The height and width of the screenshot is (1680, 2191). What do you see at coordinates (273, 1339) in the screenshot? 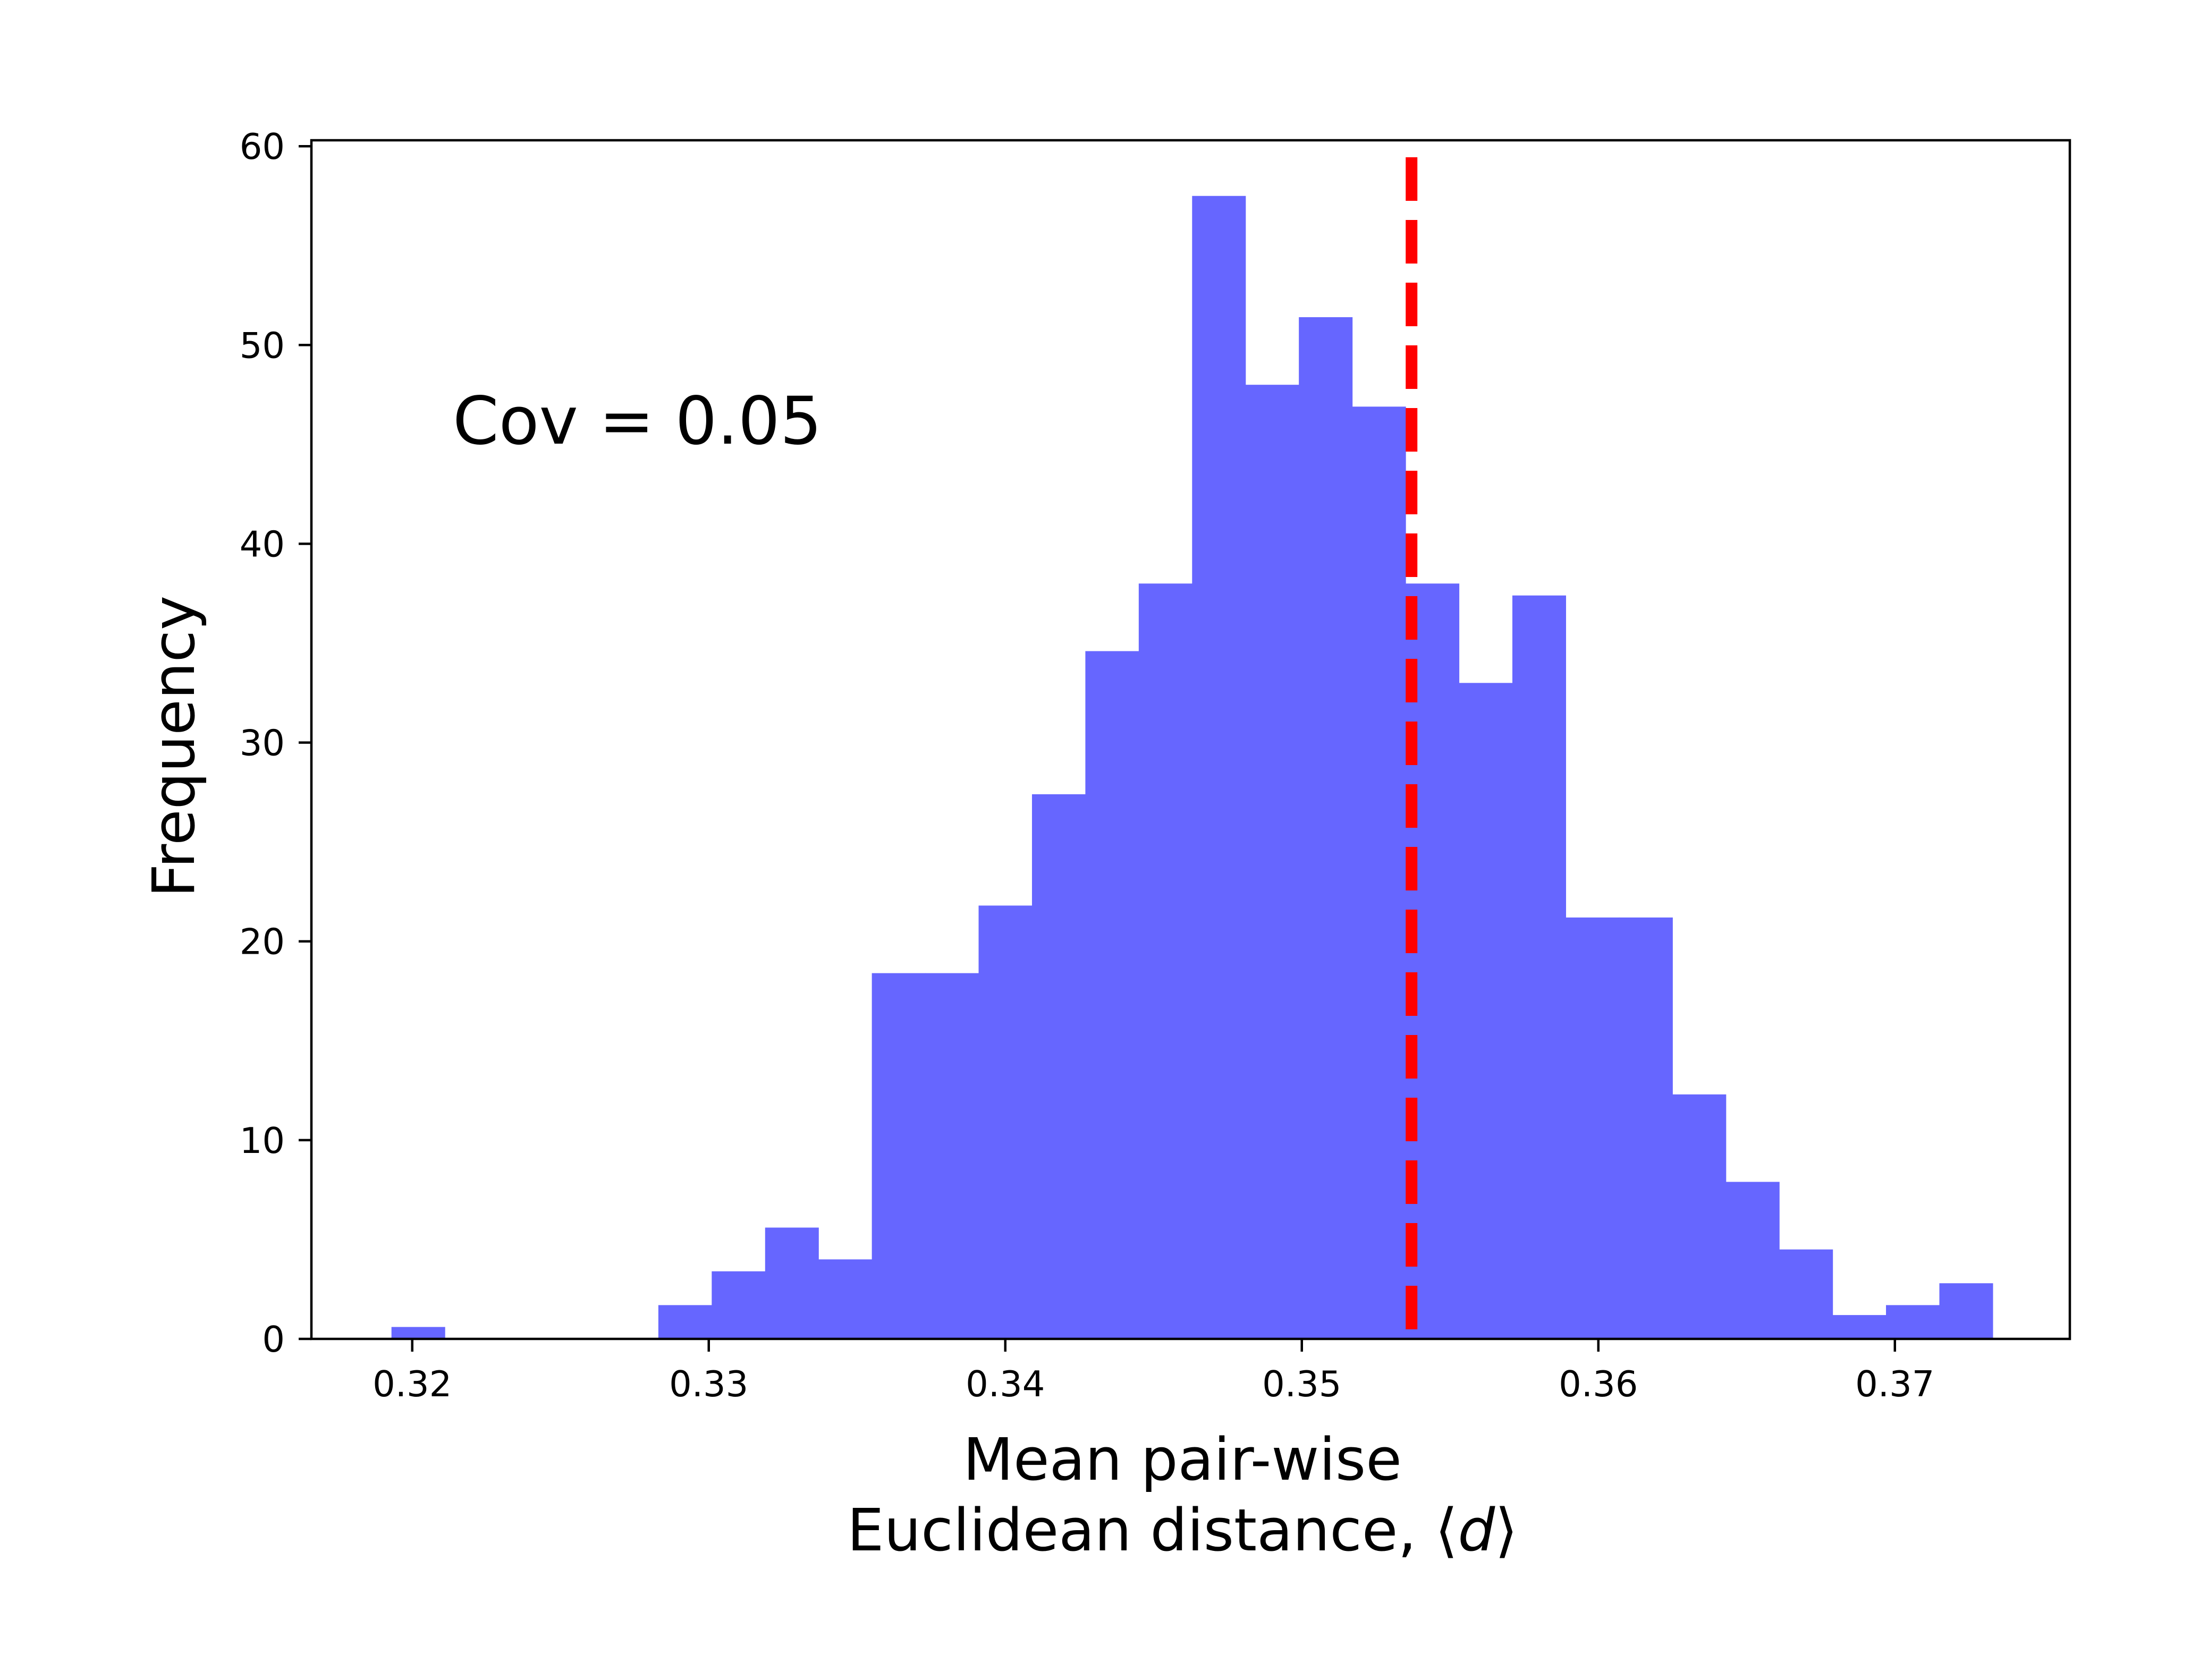
I see `y-tick-label: 0` at bounding box center [273, 1339].